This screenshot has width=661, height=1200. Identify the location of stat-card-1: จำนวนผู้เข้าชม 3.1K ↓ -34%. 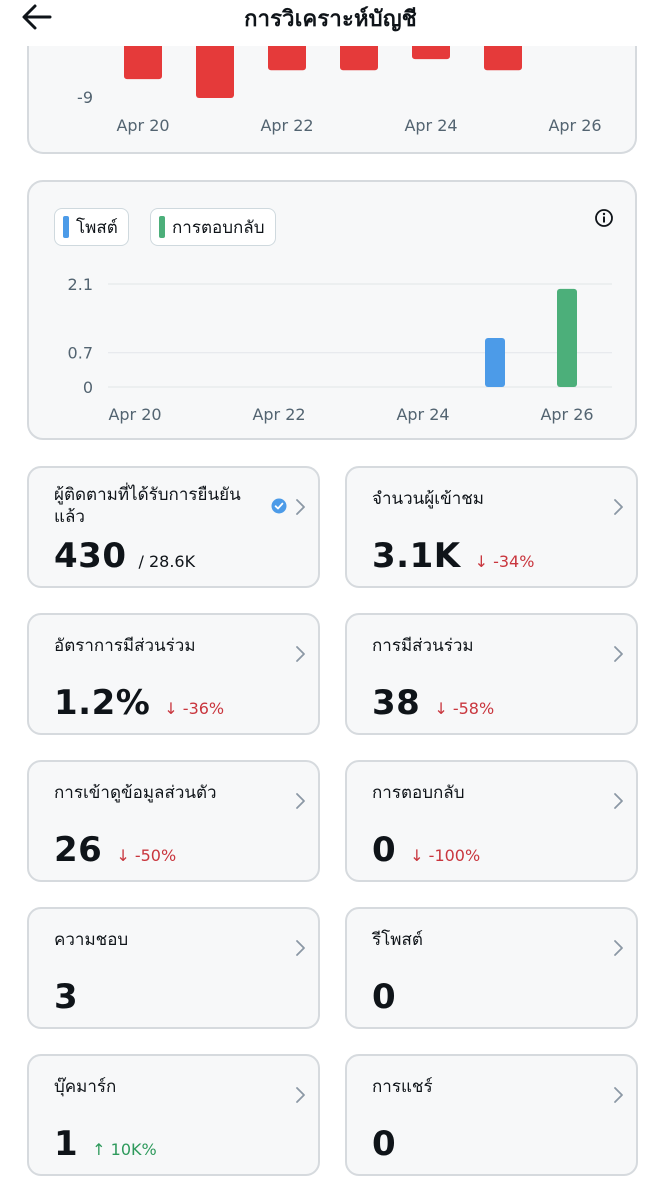
(491, 527).